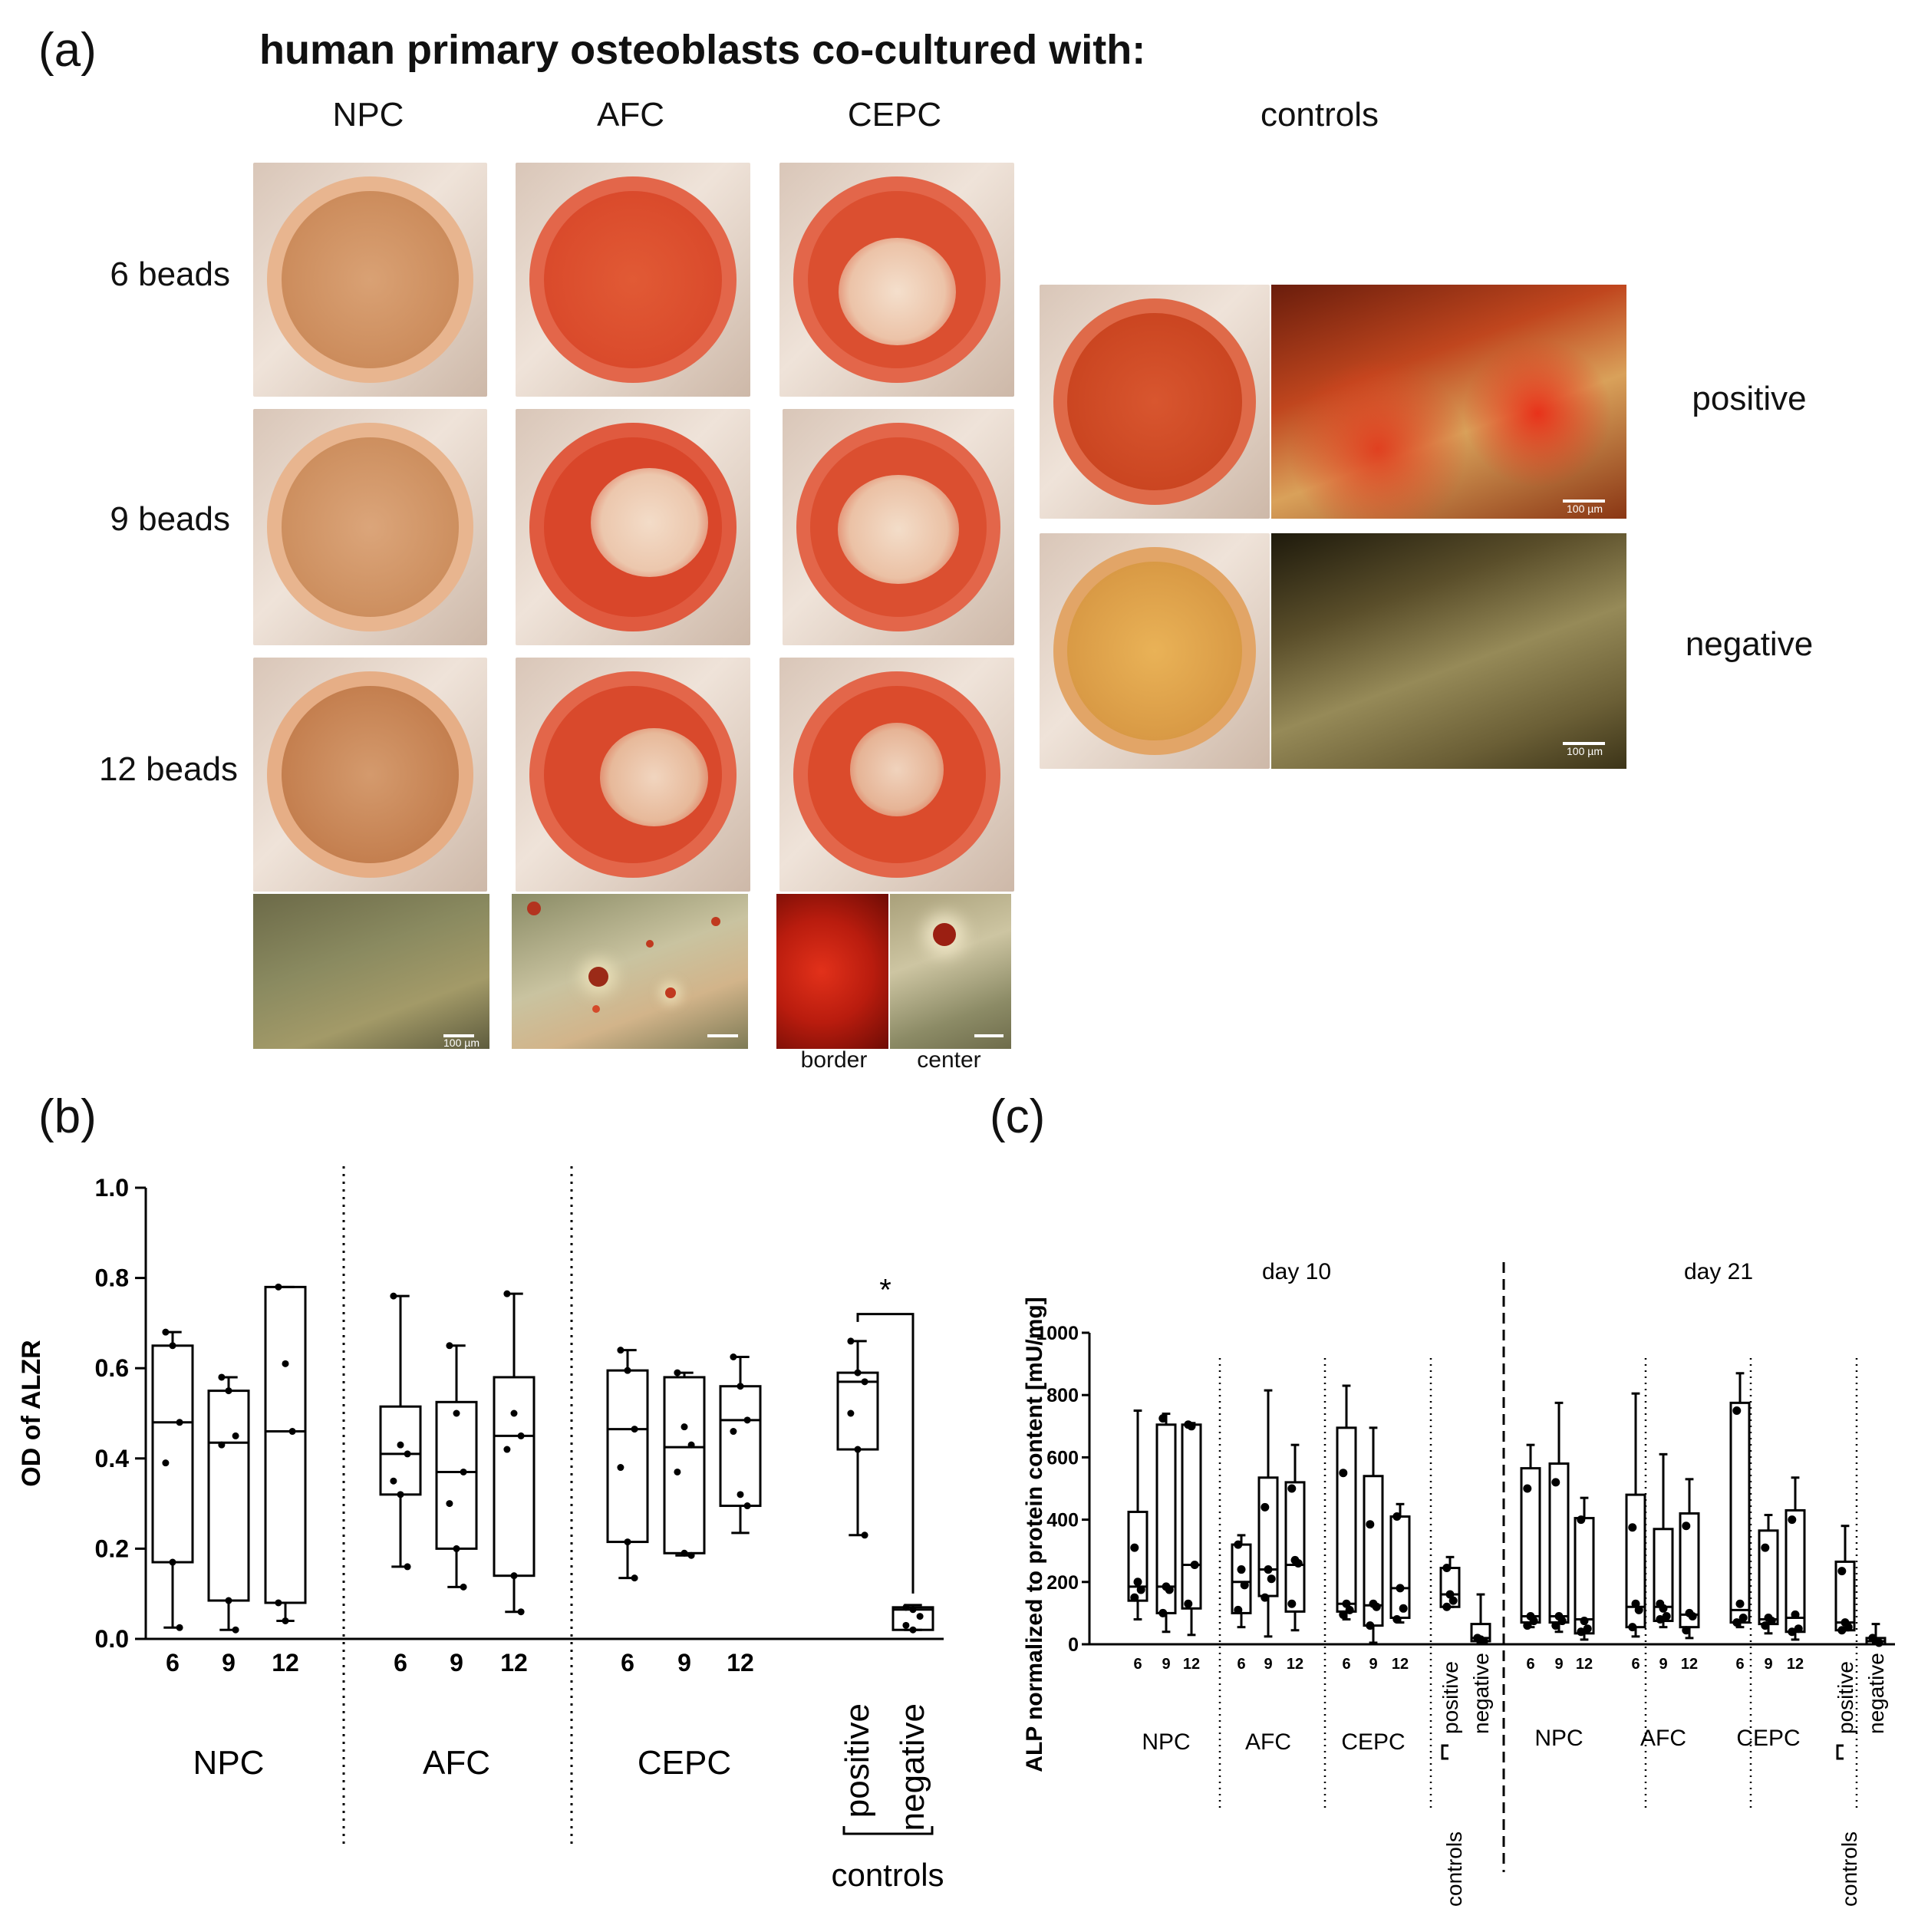  I want to click on row-label-6-beads: 6 beads, so click(170, 275).